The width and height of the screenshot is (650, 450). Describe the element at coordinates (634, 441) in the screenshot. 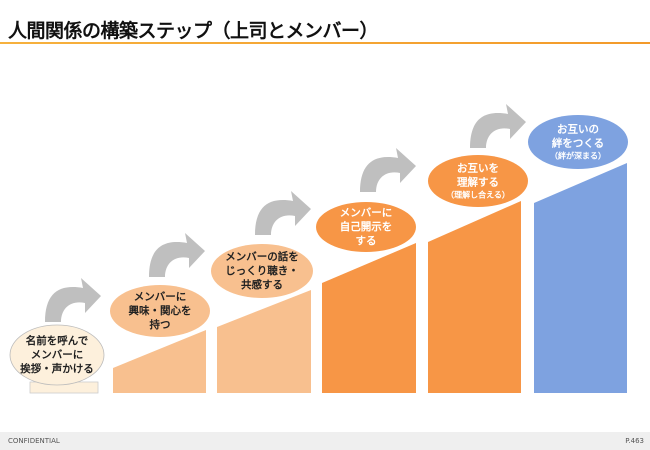

I see `page-number: P.463` at that location.